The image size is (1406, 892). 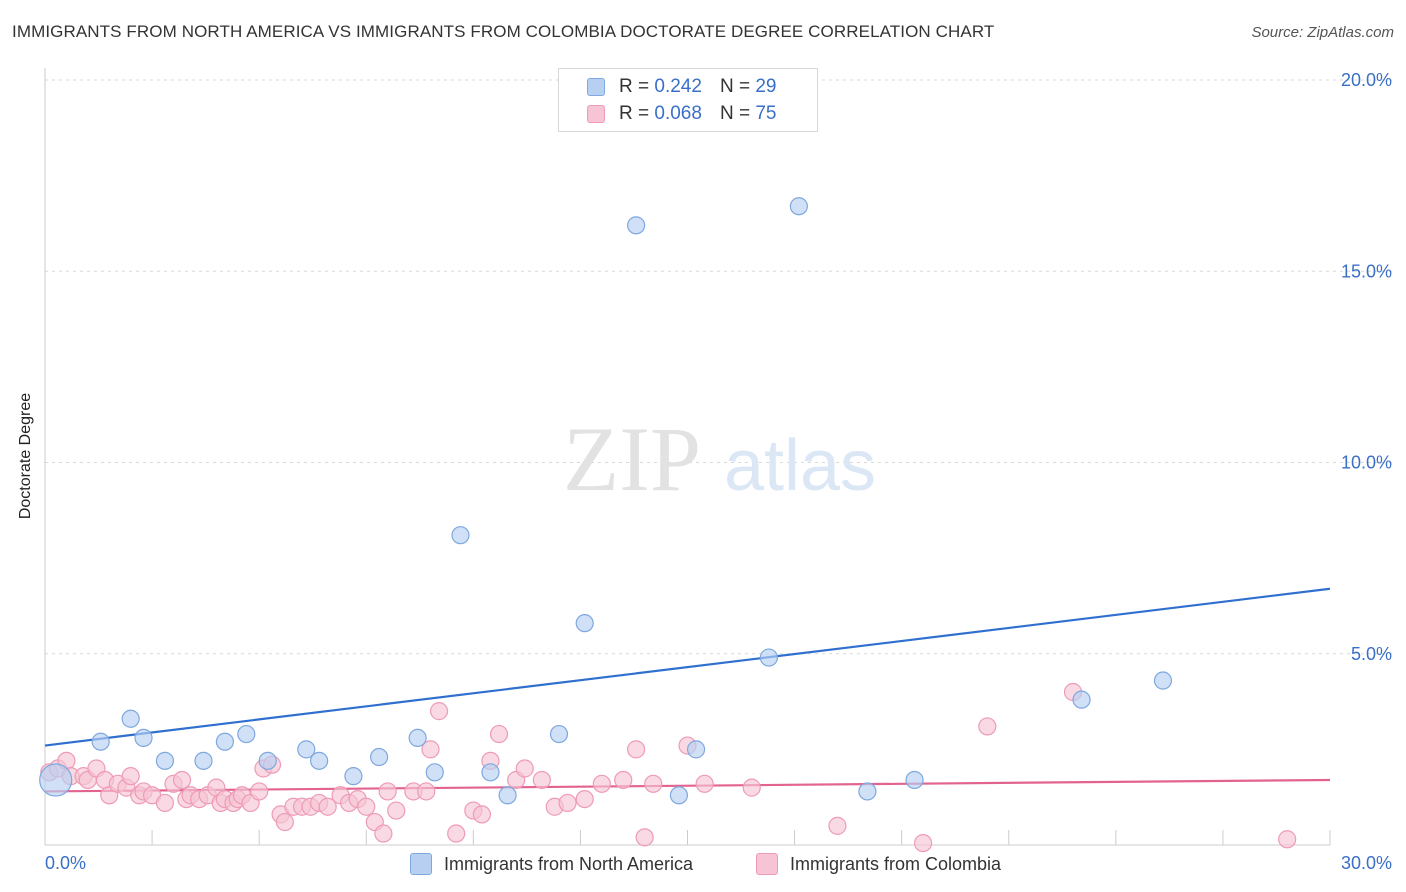 I want to click on legend-r-value: 0.242, so click(x=678, y=86).